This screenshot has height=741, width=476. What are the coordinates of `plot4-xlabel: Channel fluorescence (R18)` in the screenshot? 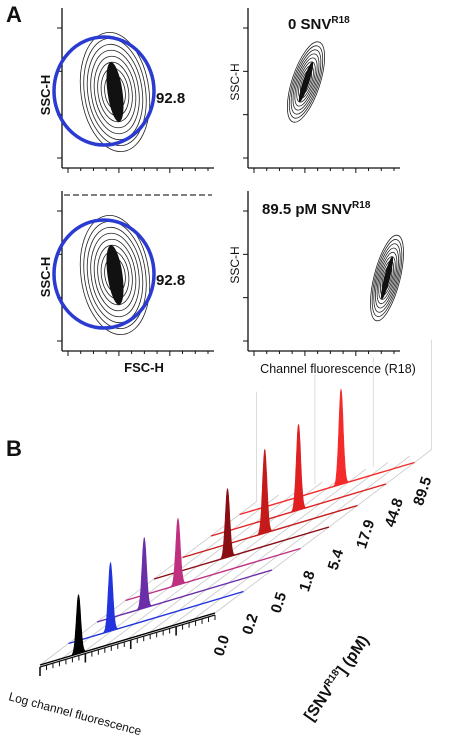 It's located at (338, 369).